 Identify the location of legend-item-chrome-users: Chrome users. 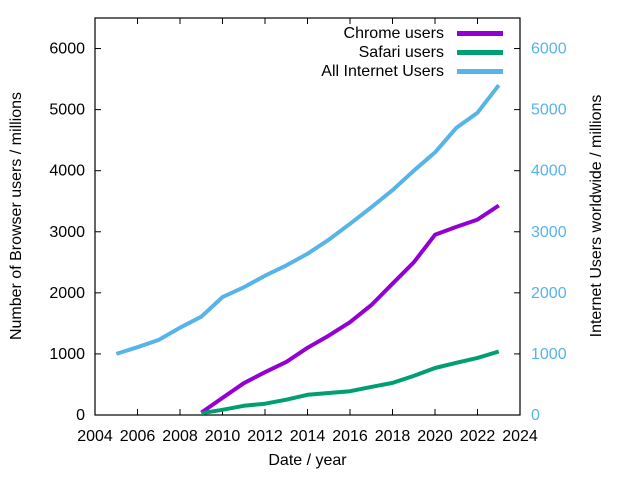
(412, 33).